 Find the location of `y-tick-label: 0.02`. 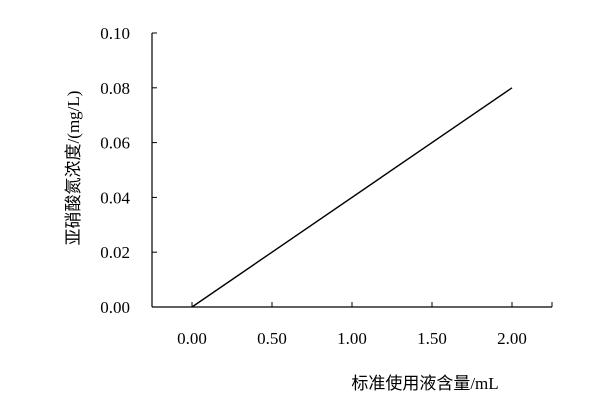

y-tick-label: 0.02 is located at coordinates (115, 252).